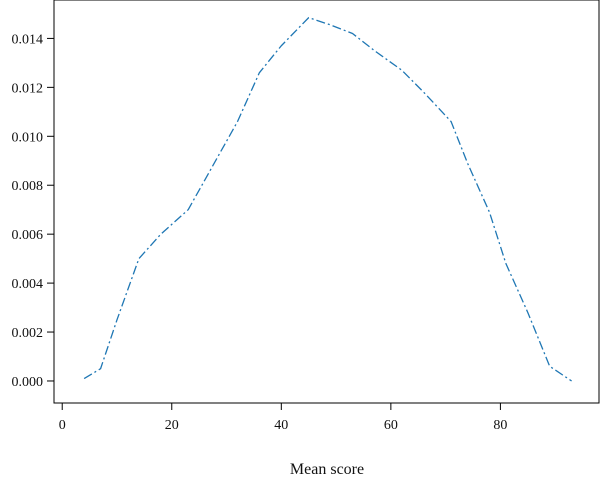 Image resolution: width=600 pixels, height=481 pixels. What do you see at coordinates (281, 425) in the screenshot?
I see `x-tick-label: 40` at bounding box center [281, 425].